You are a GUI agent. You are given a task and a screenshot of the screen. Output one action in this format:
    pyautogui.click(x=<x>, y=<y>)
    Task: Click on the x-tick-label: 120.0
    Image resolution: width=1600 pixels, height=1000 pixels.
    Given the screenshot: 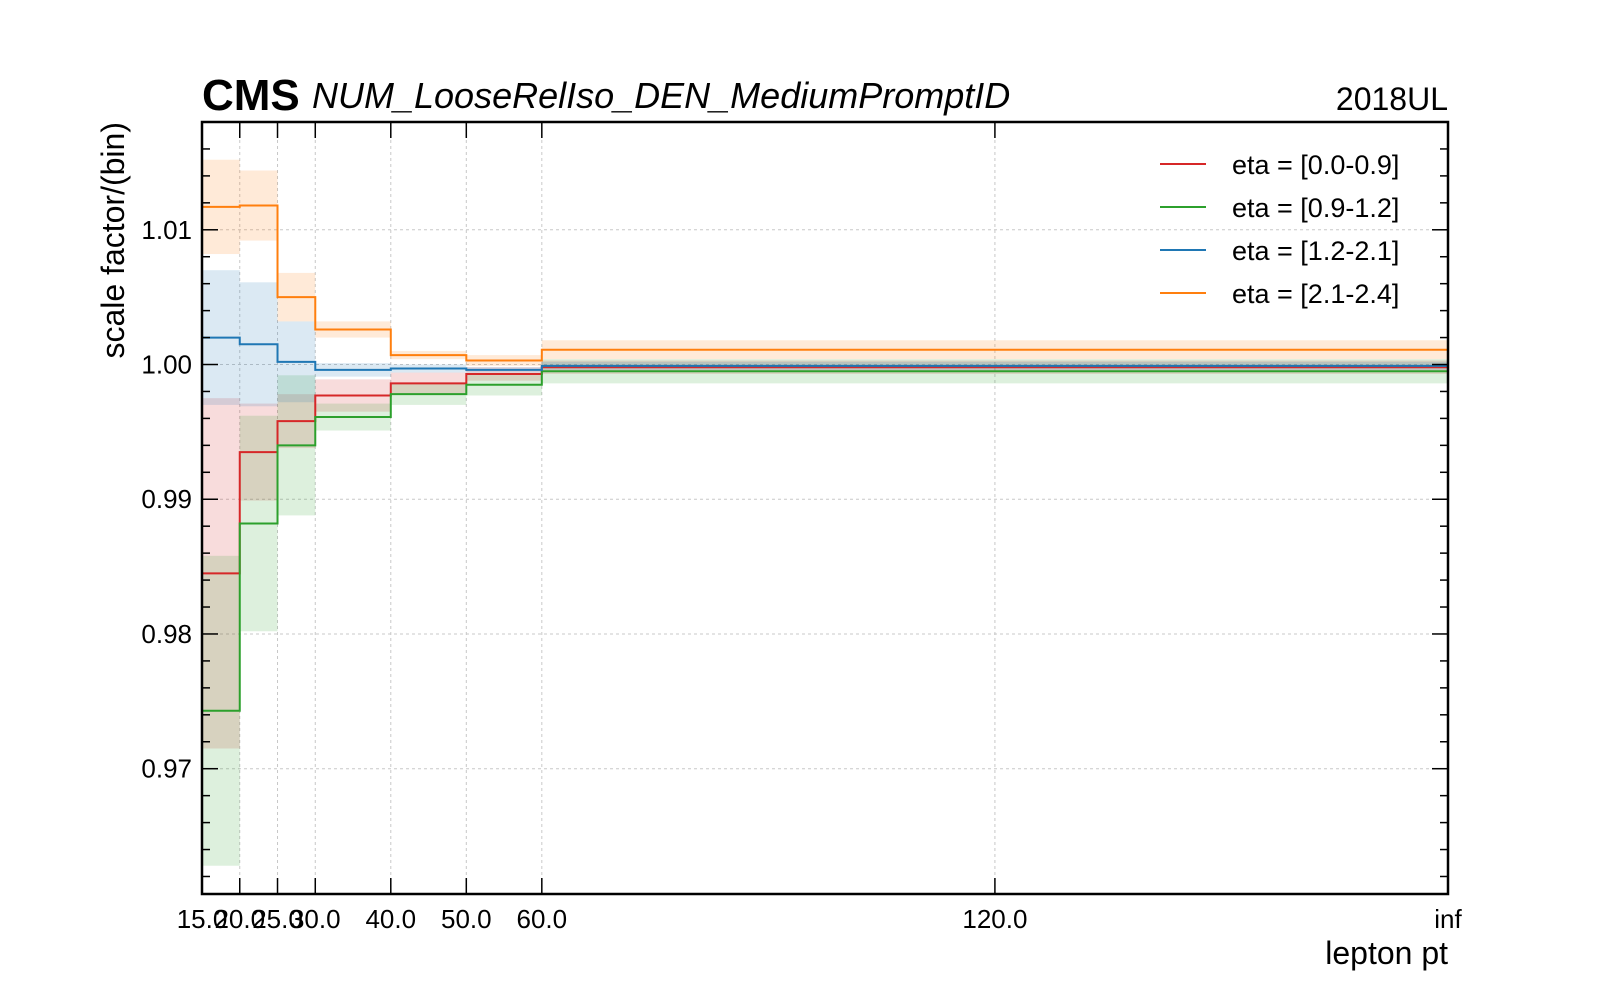 What is the action you would take?
    pyautogui.click(x=994, y=919)
    